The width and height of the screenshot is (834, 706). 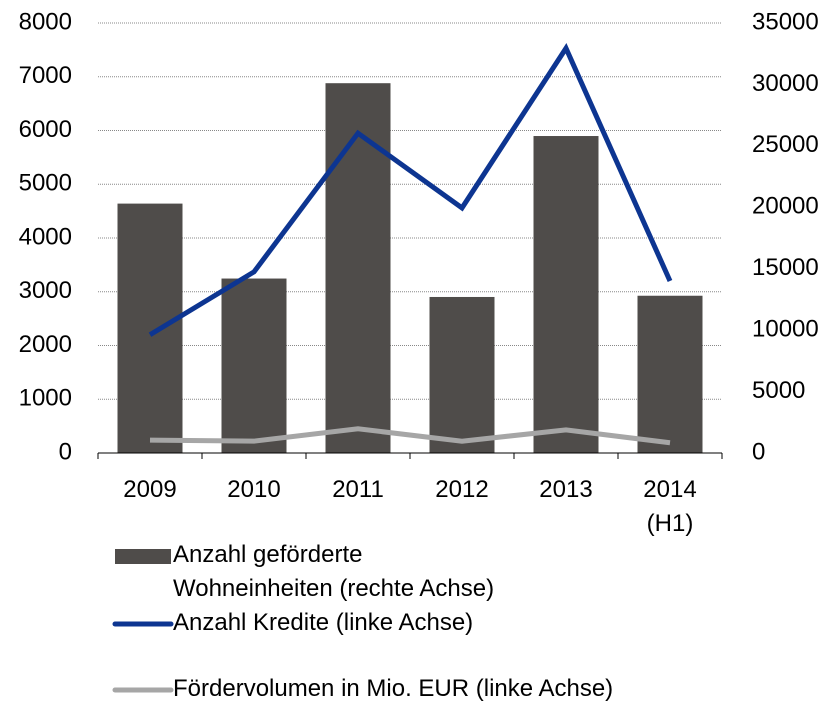 I want to click on y2-tick-label: 35000, so click(x=785, y=21).